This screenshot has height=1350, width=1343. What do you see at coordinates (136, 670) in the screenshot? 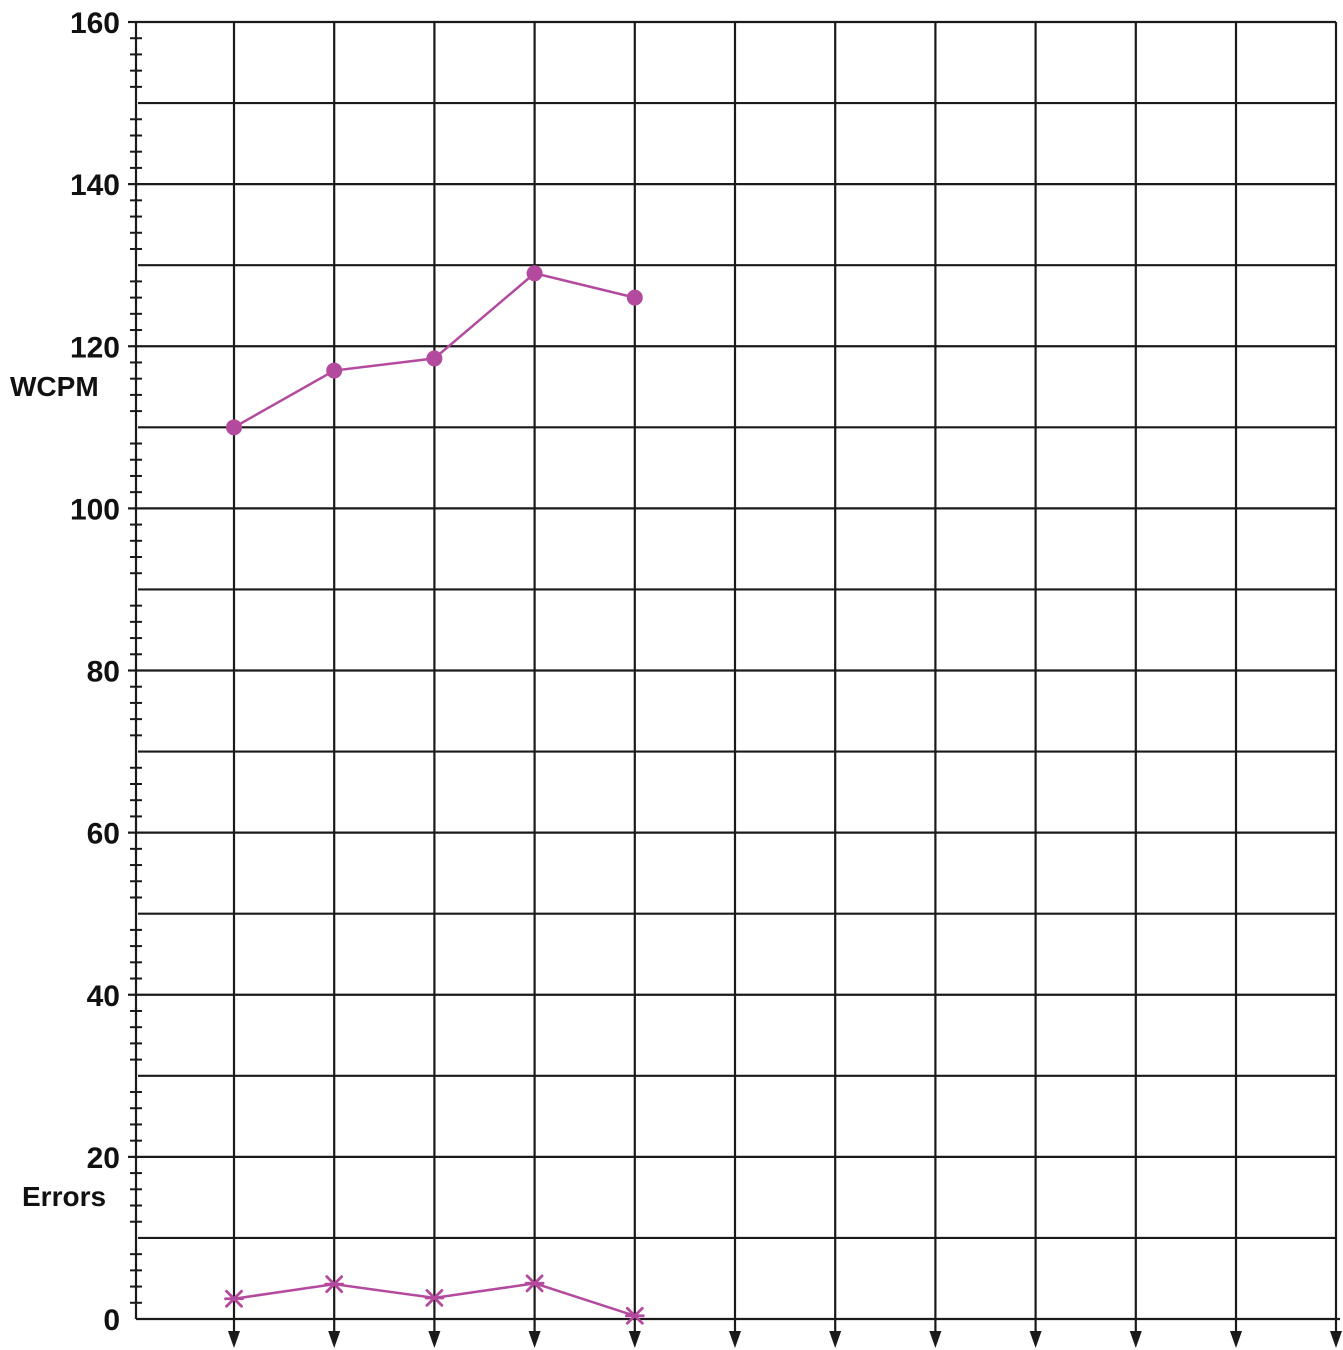
I see `y-axis-minor-ticks` at bounding box center [136, 670].